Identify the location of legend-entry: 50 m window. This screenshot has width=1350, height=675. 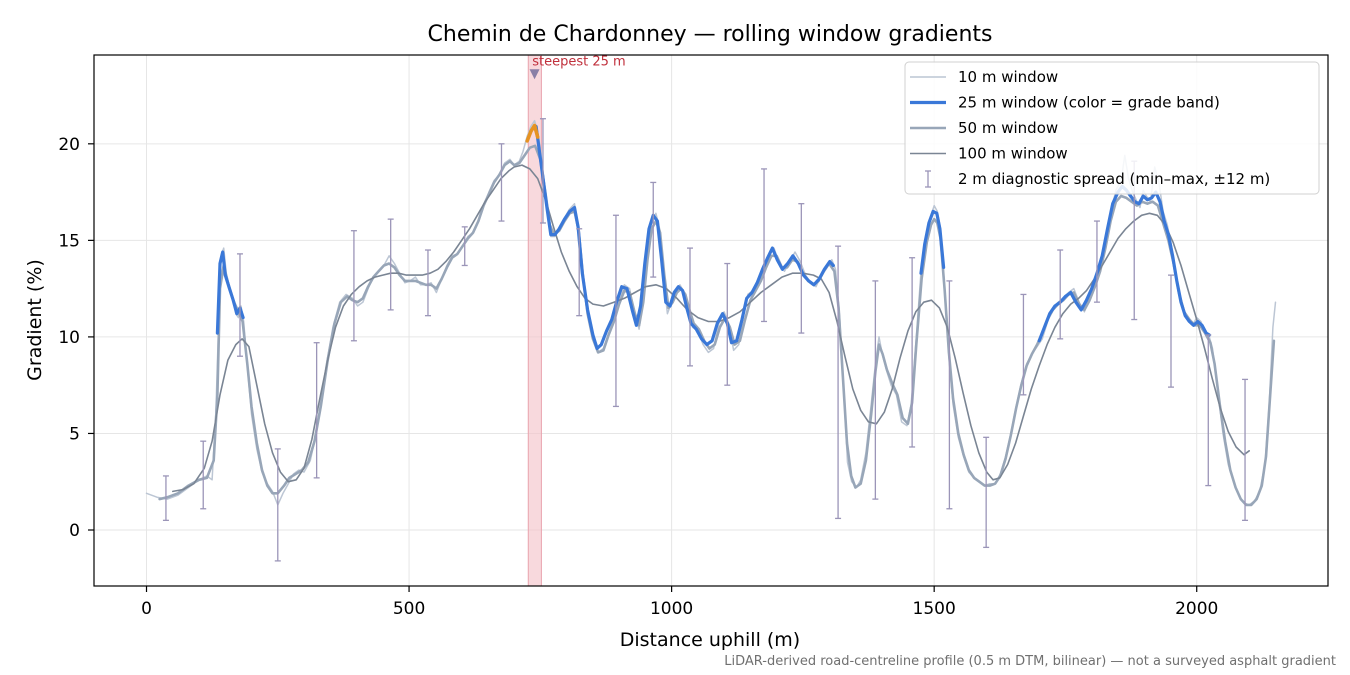
(984, 128).